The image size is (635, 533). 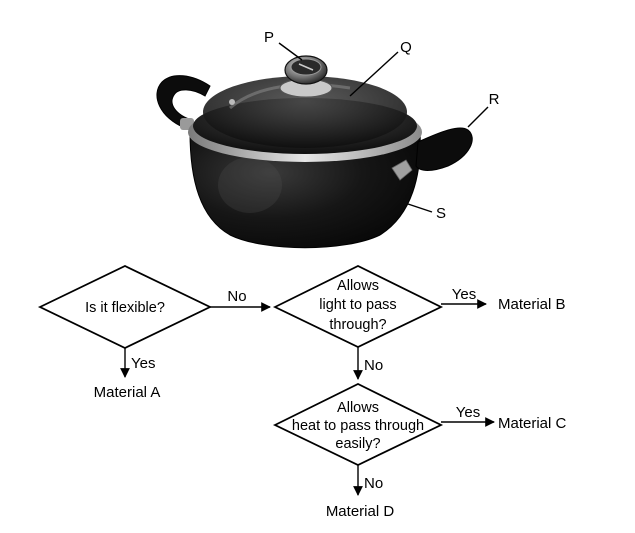 I want to click on pot-body-highlight, so click(x=250, y=185).